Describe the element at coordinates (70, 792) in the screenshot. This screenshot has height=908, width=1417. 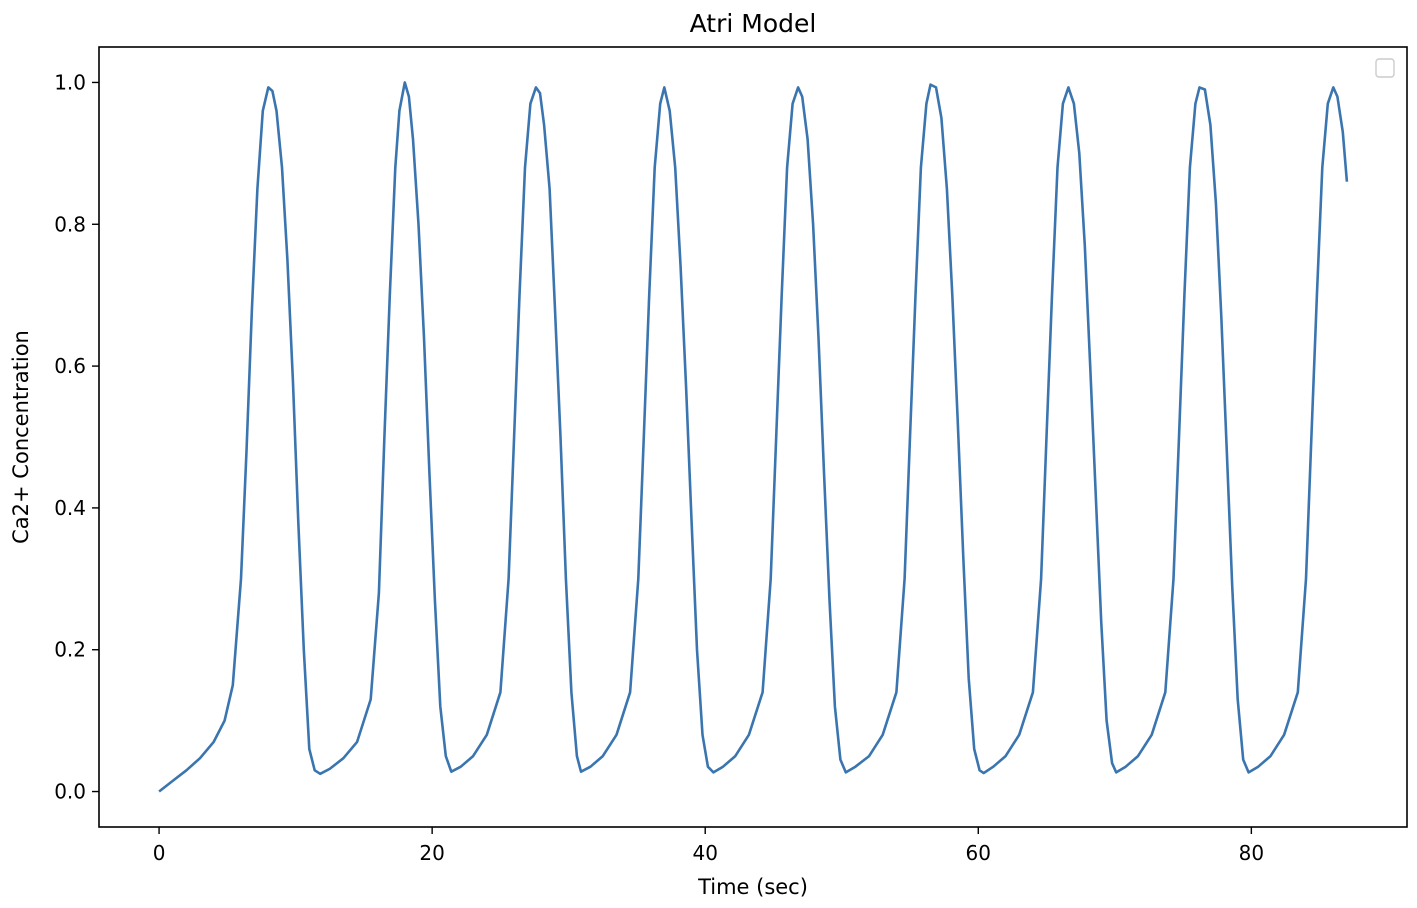
I see `y-tick-label: 0.0` at that location.